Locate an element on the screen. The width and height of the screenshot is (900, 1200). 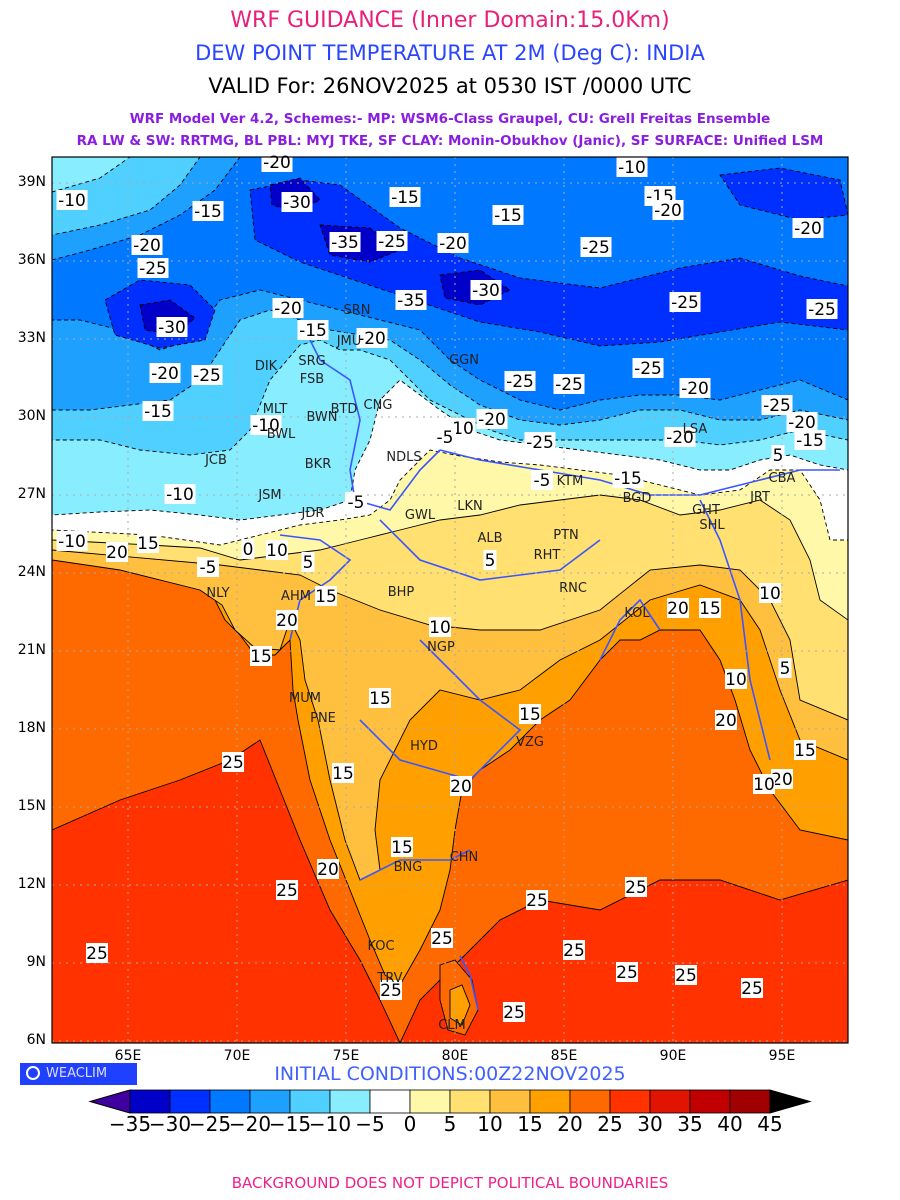
colorbar-tick-label: 25 is located at coordinates (610, 1124).